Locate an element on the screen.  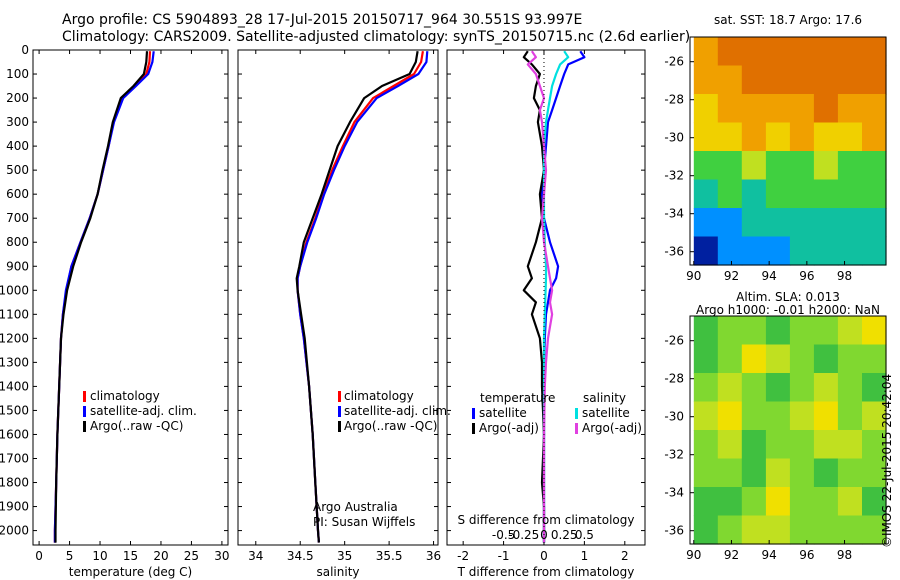
y-tick-label: 600 is located at coordinates (17, 194).